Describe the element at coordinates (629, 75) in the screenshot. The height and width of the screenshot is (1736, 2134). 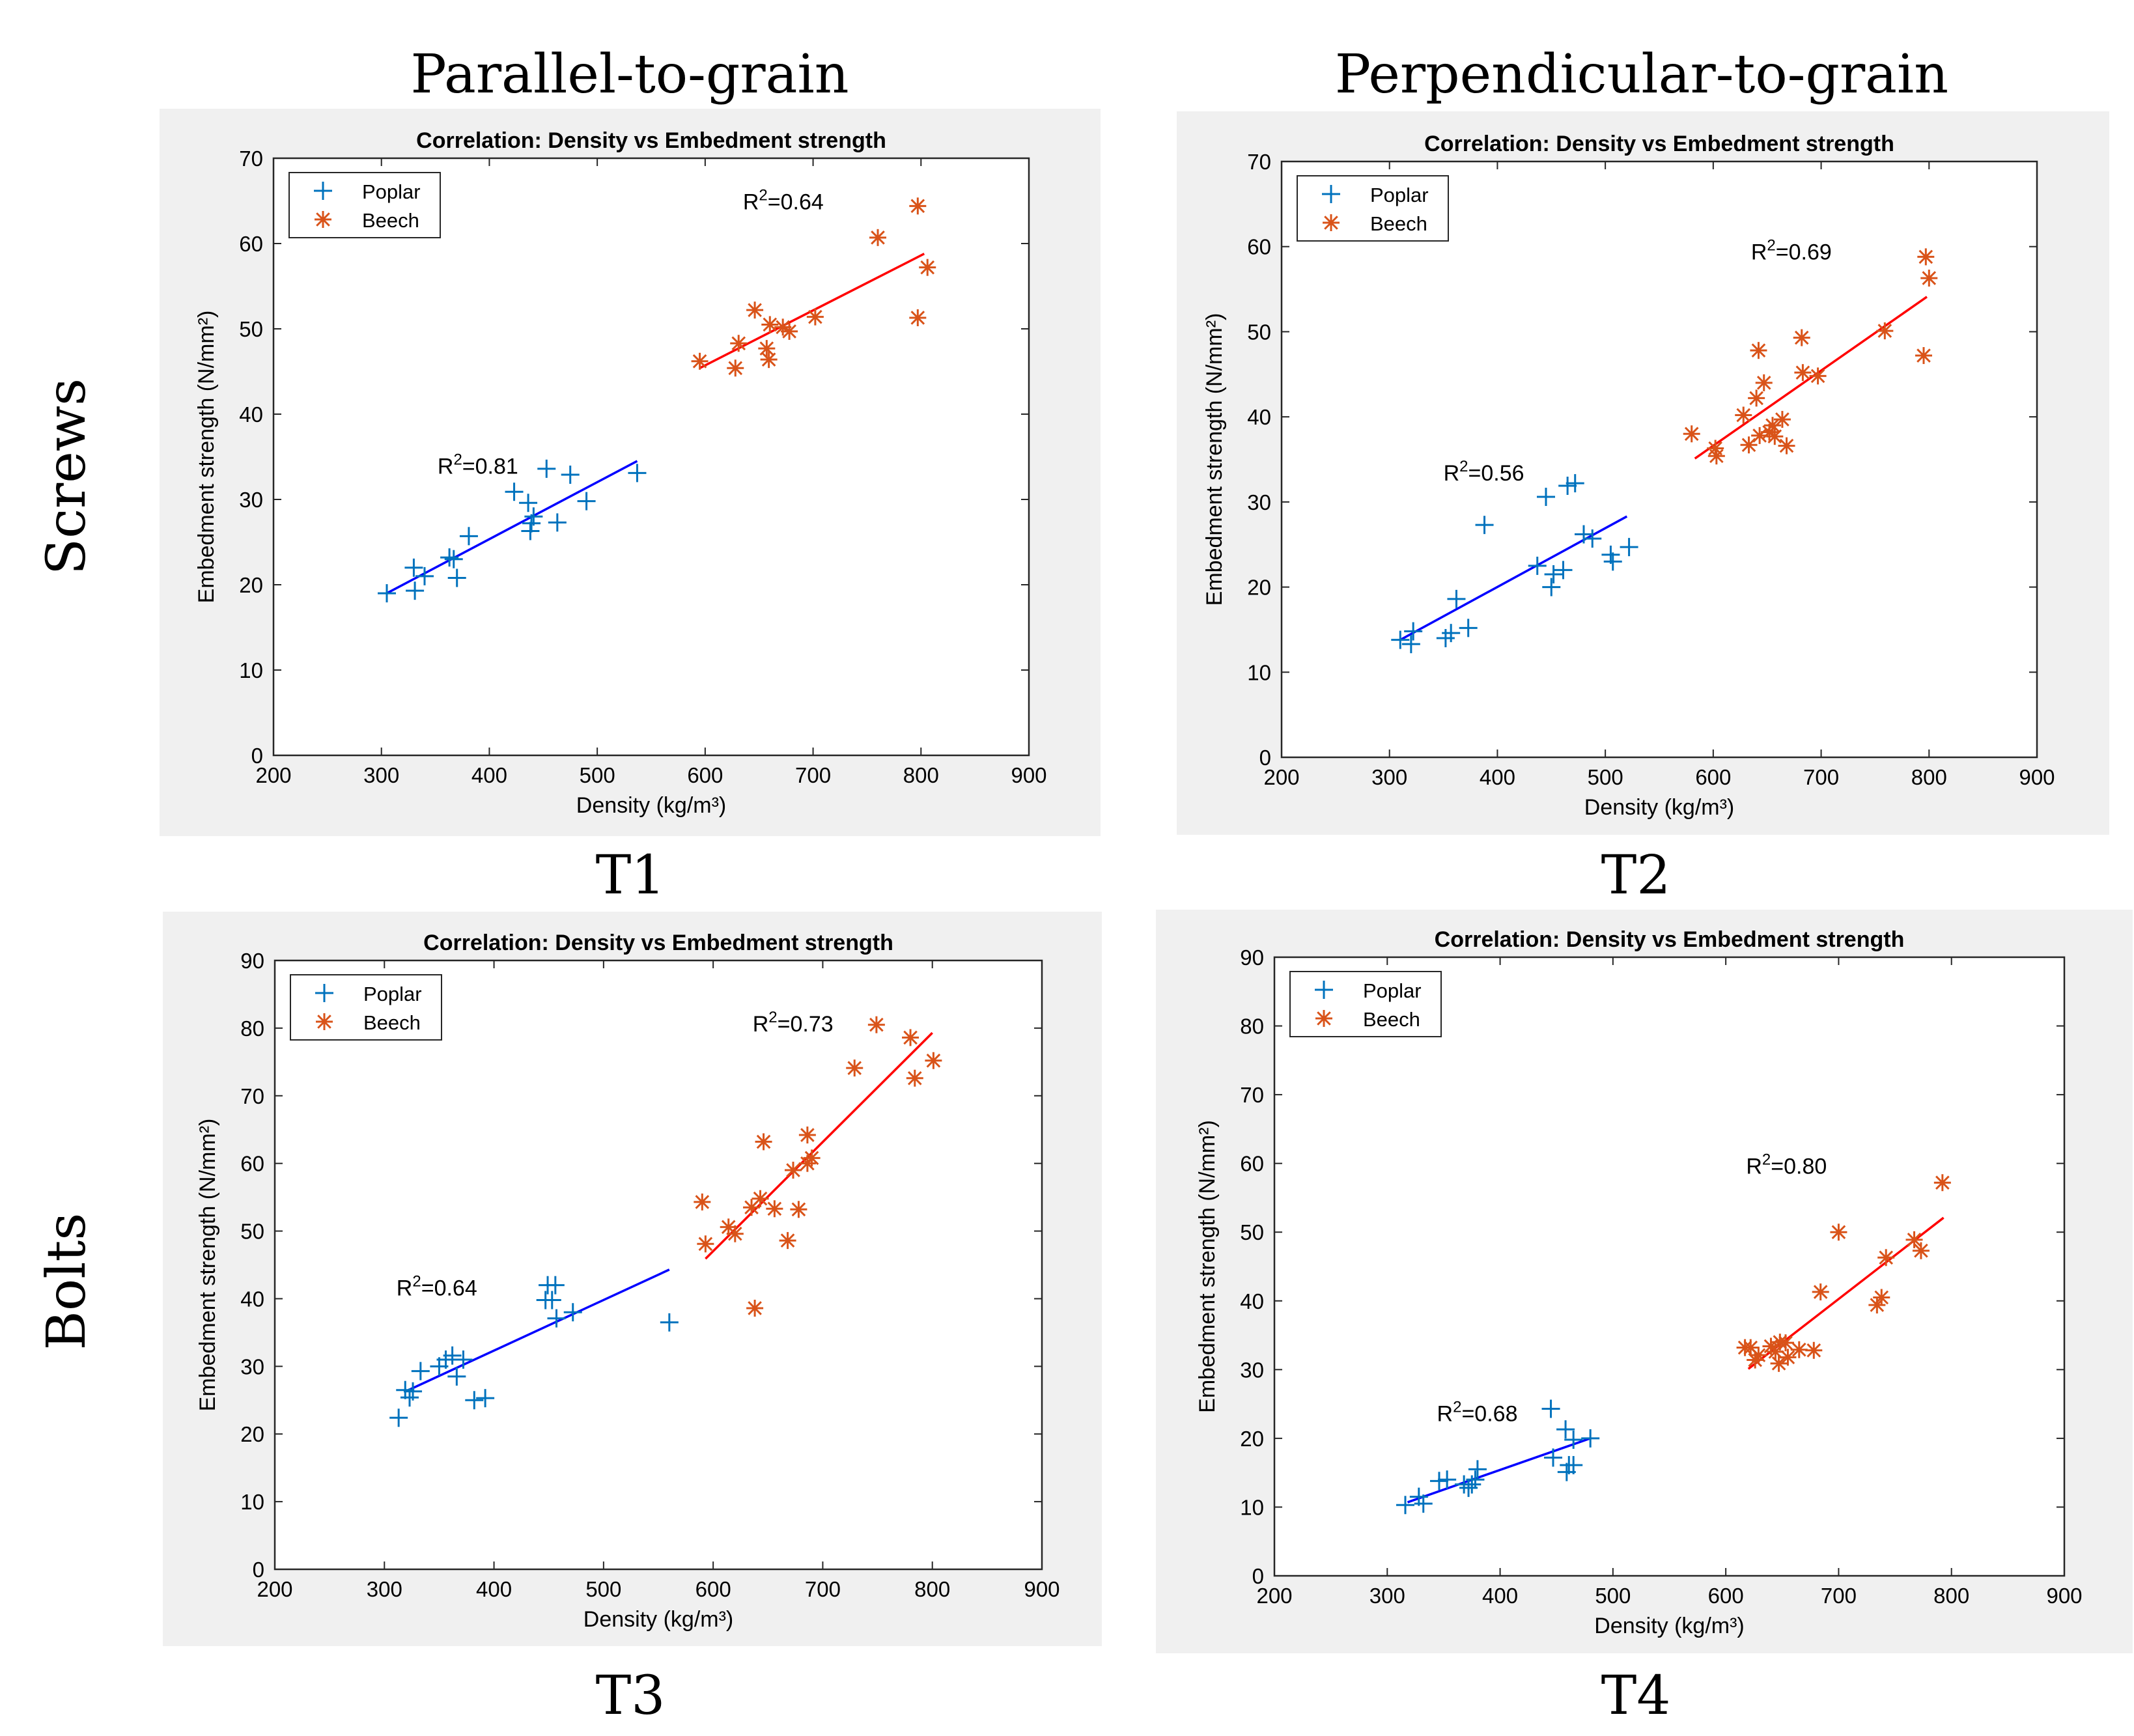
I see `column-header-parallel: Parallel-to-grain` at that location.